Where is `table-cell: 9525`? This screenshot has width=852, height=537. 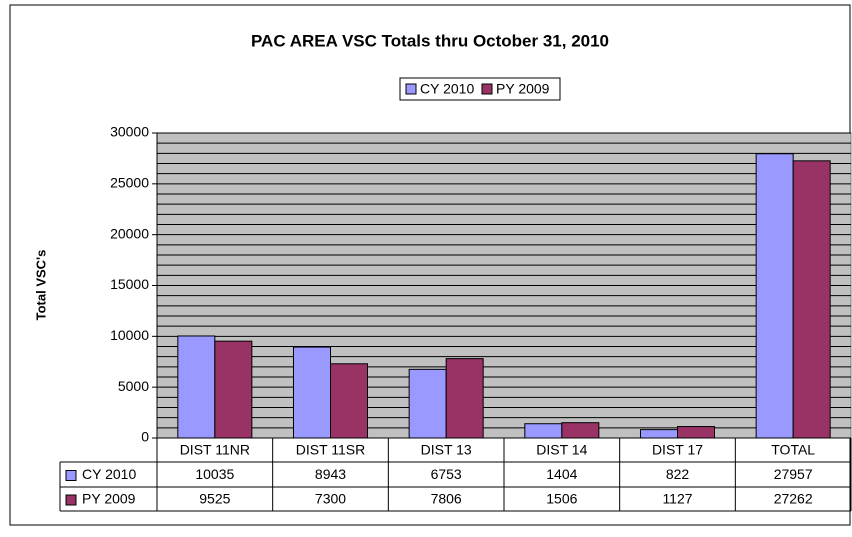
table-cell: 9525 is located at coordinates (214, 499).